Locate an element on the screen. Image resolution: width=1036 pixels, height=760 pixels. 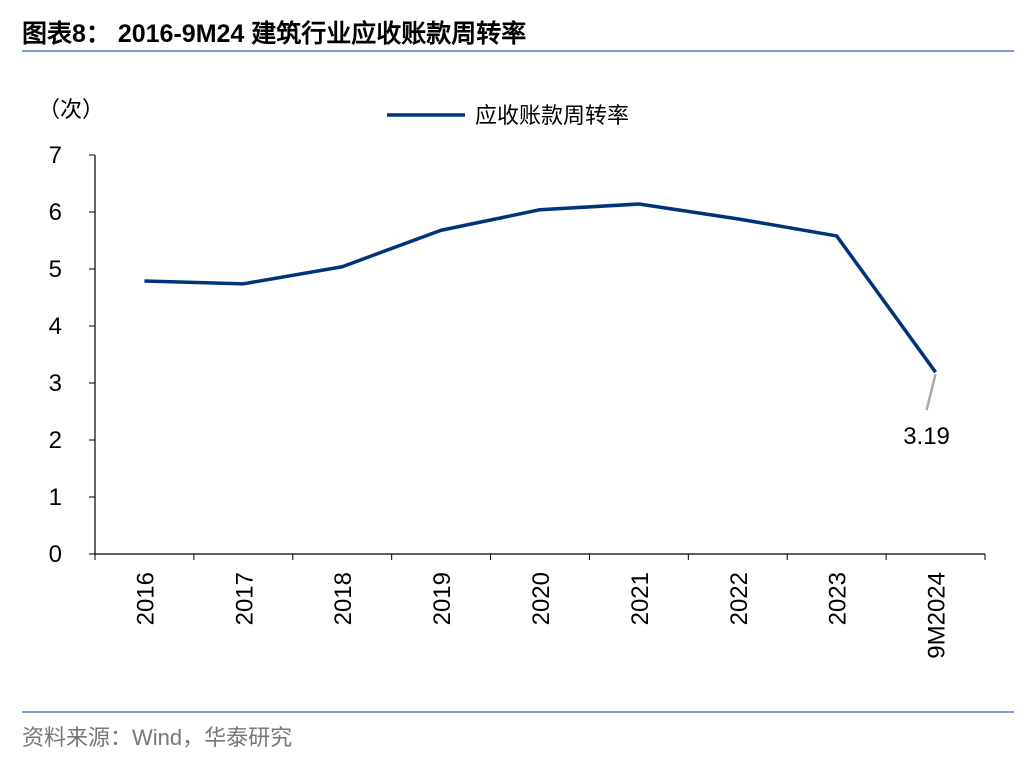
y-tick-label: 4 is located at coordinates (55, 326).